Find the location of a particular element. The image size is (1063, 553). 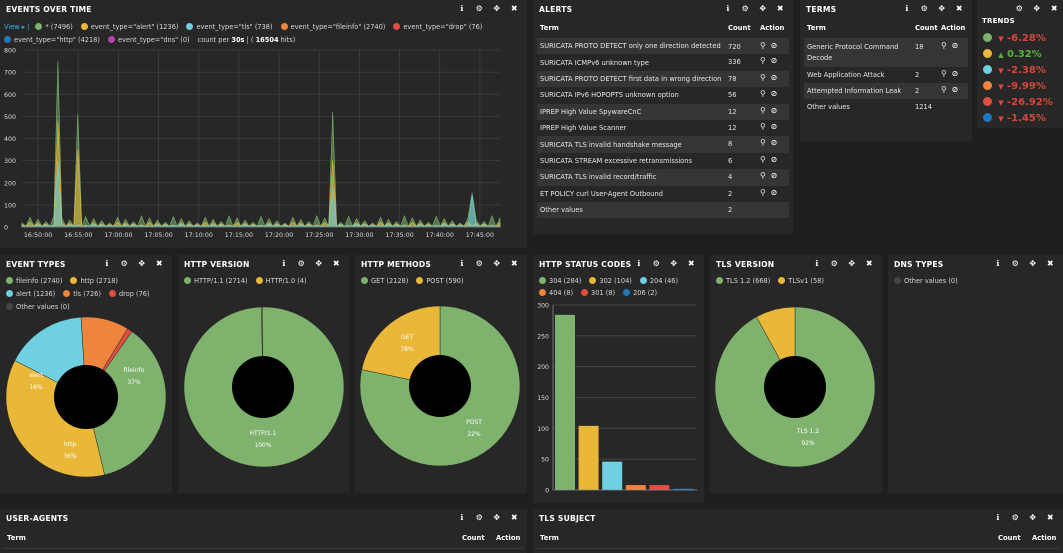

legend-item: event_type="alert" (1236) is located at coordinates (129, 27).